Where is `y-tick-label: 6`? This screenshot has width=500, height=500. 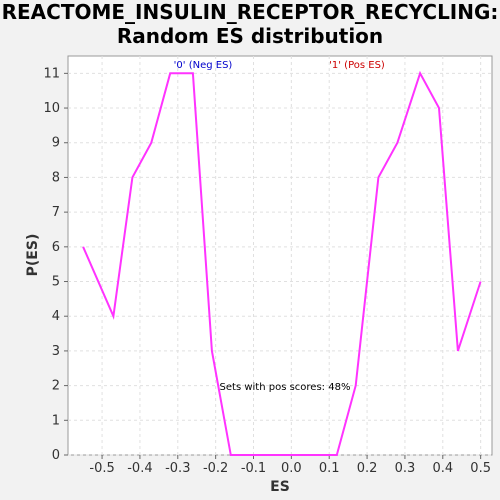
y-tick-label: 6 is located at coordinates (56, 247).